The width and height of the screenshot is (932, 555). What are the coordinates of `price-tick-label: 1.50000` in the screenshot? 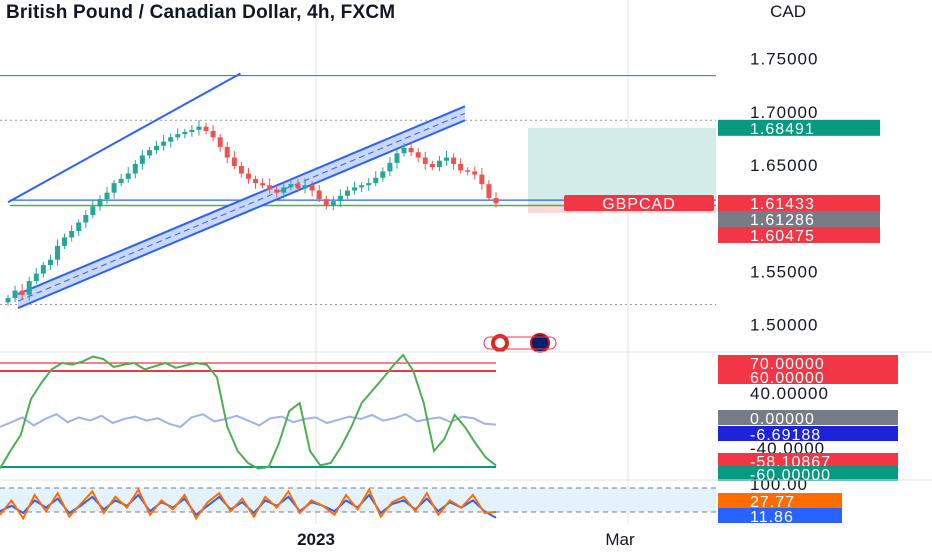 It's located at (784, 325).